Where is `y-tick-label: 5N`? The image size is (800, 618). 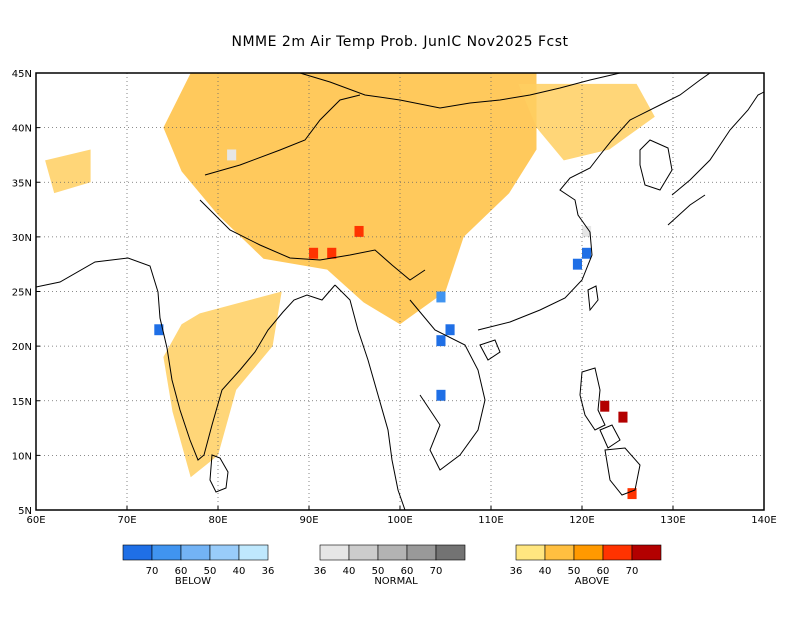 y-tick-label: 5N is located at coordinates (25, 511).